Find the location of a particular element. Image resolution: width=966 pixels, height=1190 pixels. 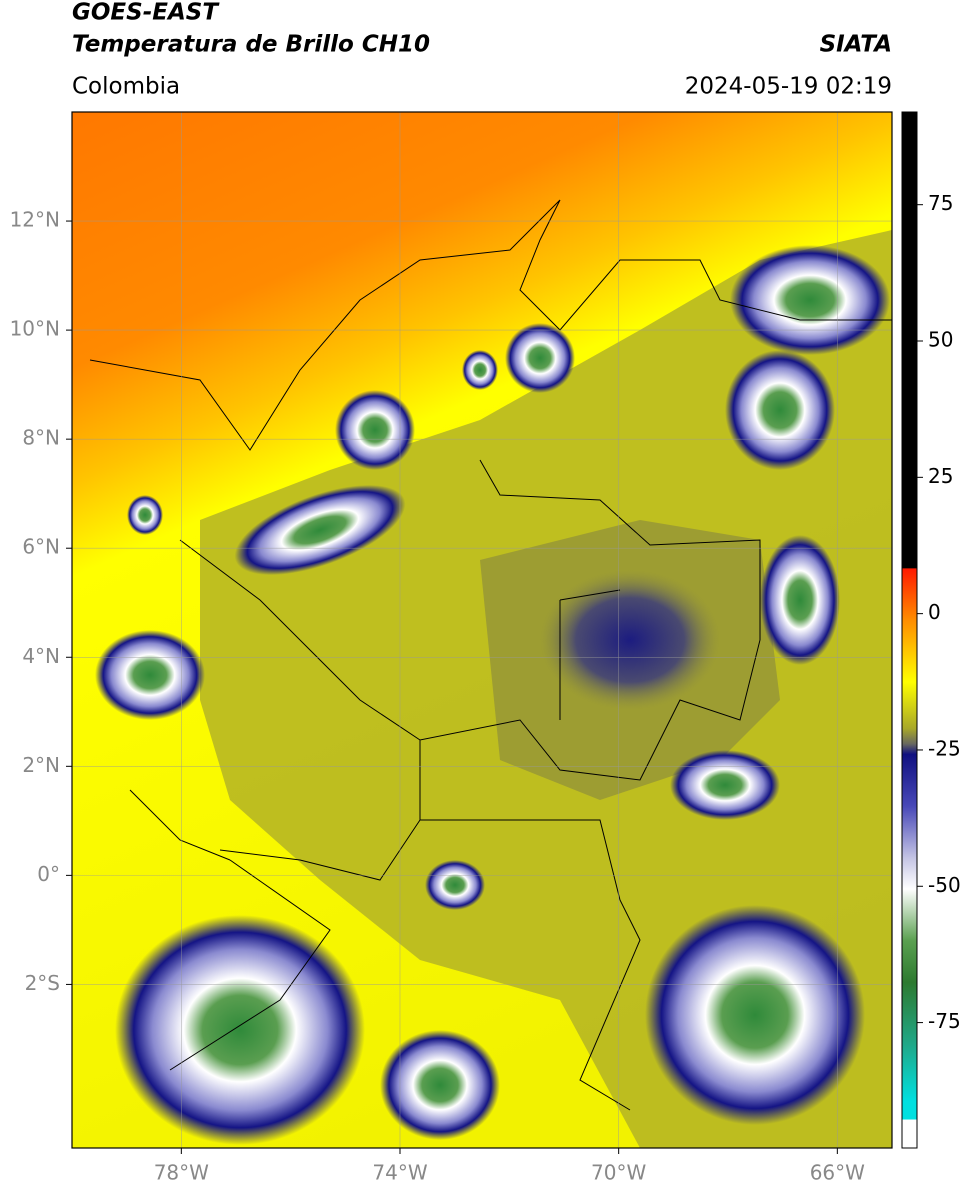

region: Colombia is located at coordinates (126, 87).